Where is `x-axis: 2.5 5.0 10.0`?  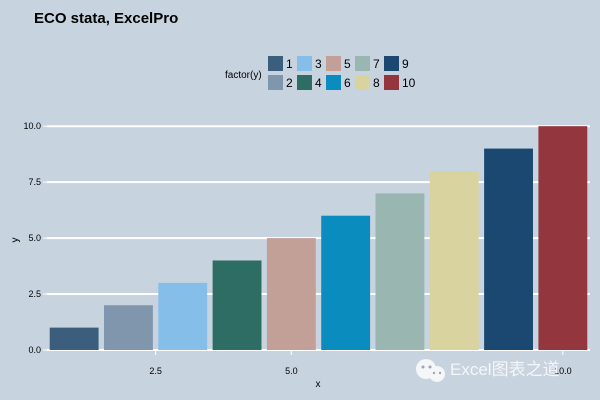
x-axis: 2.5 5.0 10.0 is located at coordinates (360, 363).